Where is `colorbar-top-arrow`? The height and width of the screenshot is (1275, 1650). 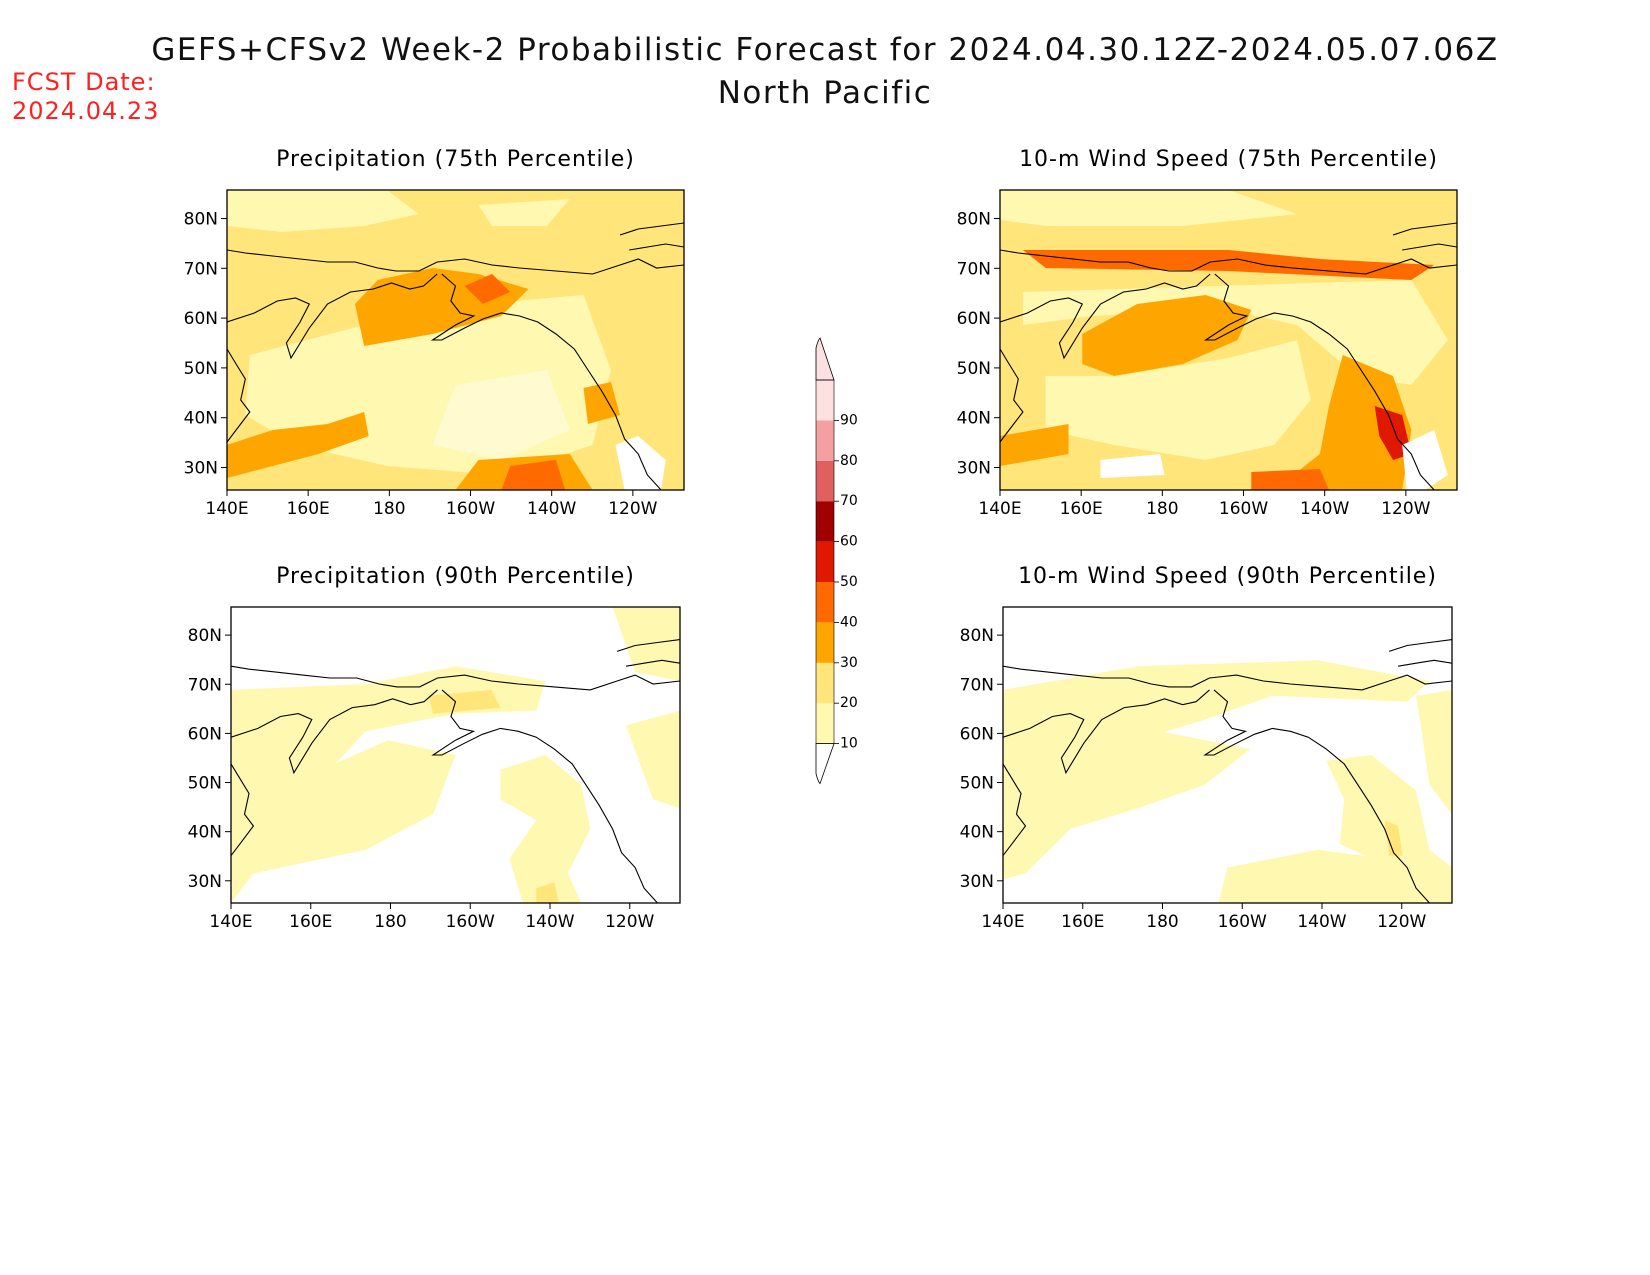 colorbar-top-arrow is located at coordinates (825, 359).